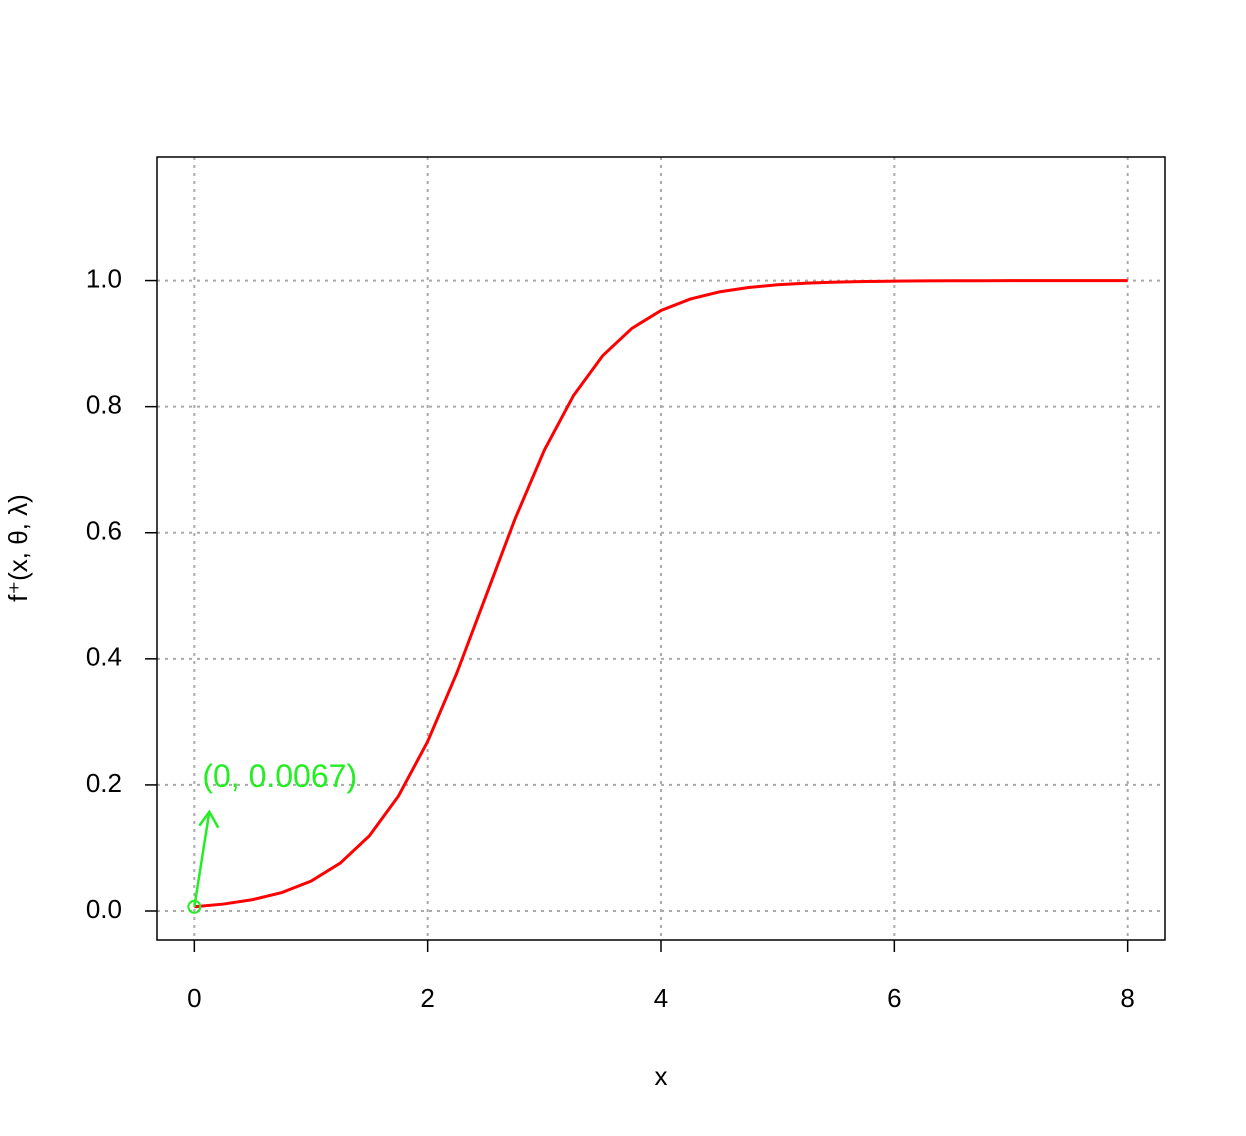 The height and width of the screenshot is (1136, 1246). What do you see at coordinates (104, 909) in the screenshot?
I see `y-tick-label: 0.0` at bounding box center [104, 909].